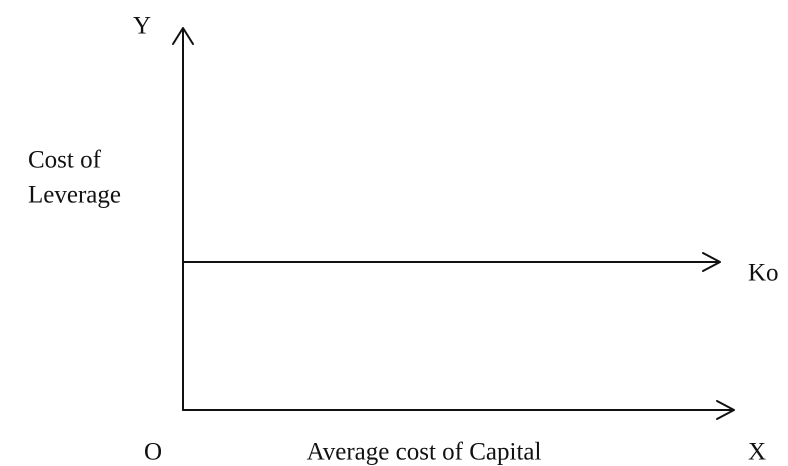  Describe the element at coordinates (763, 273) in the screenshot. I see `line-label: Ko` at that location.